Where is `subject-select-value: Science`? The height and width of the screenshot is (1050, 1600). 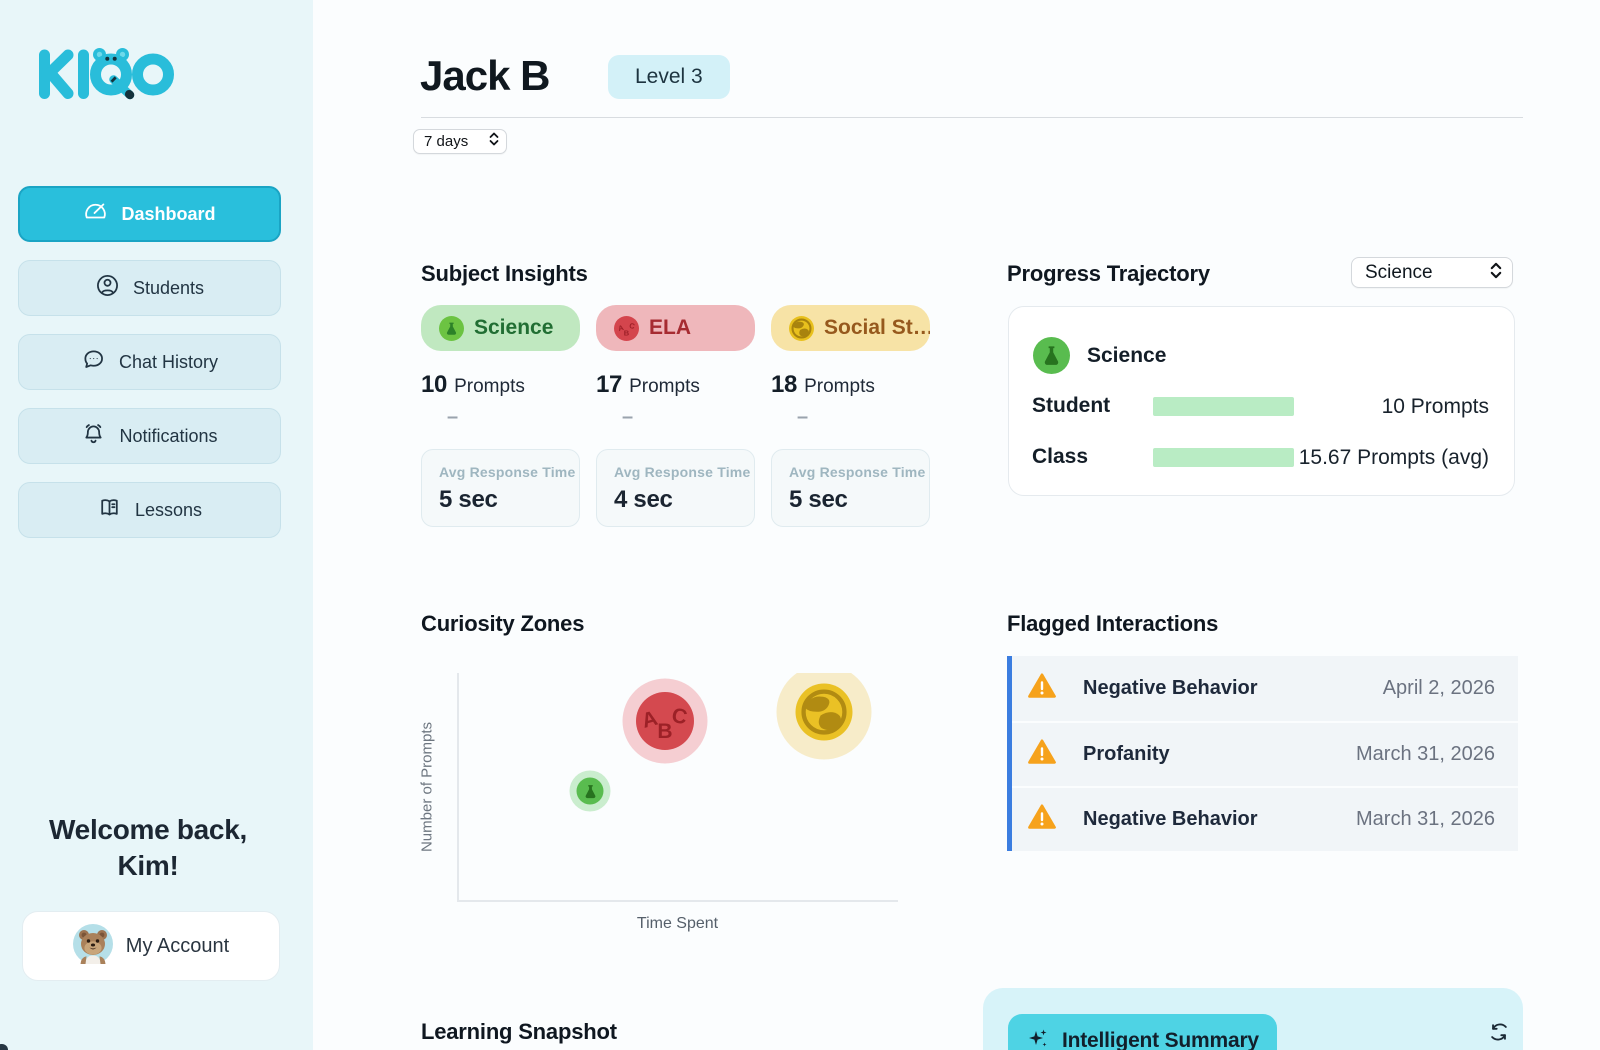
subject-select-value: Science is located at coordinates (1399, 272).